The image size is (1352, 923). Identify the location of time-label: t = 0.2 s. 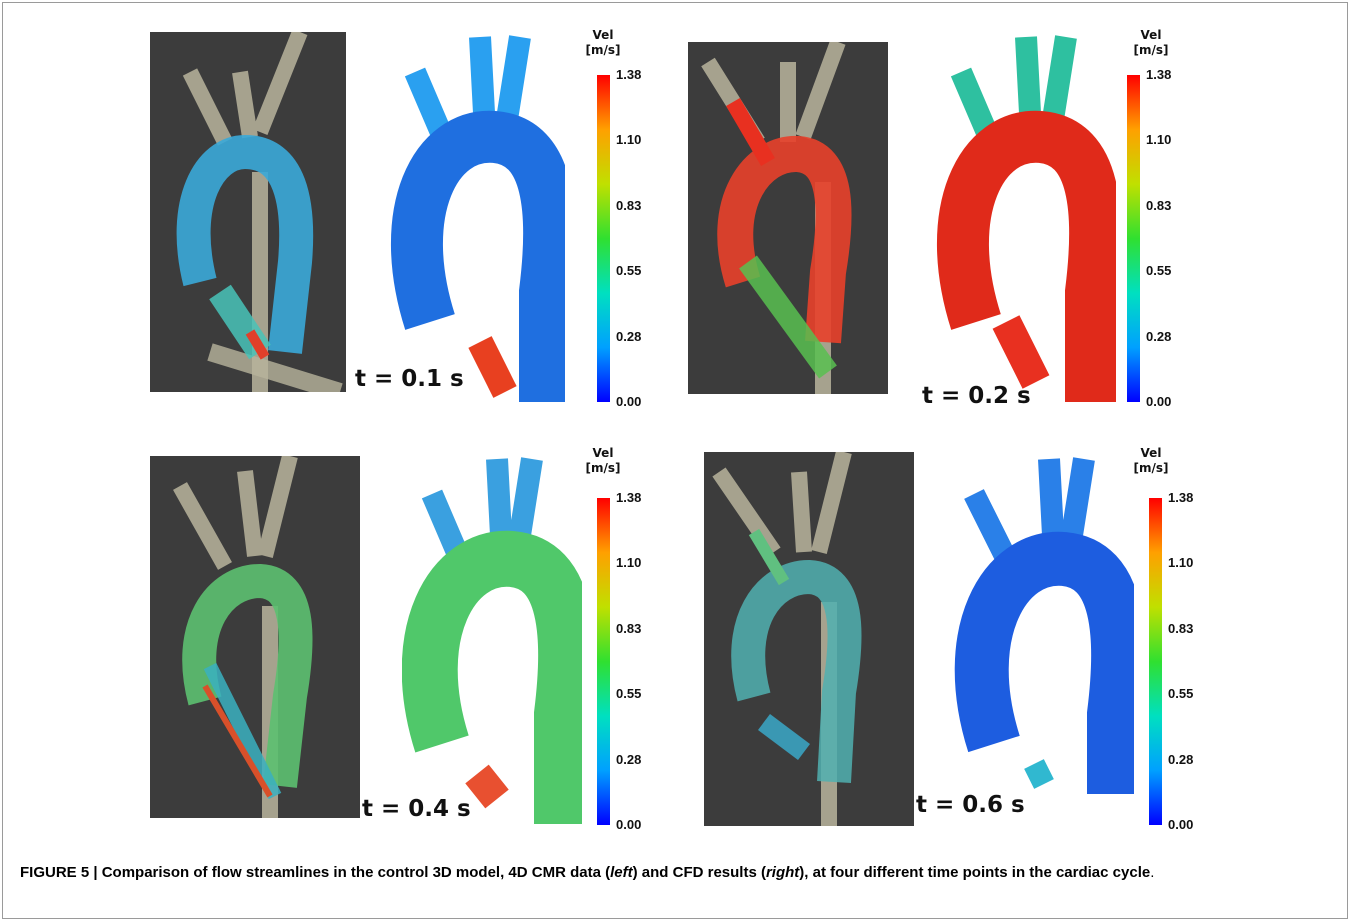
(976, 396).